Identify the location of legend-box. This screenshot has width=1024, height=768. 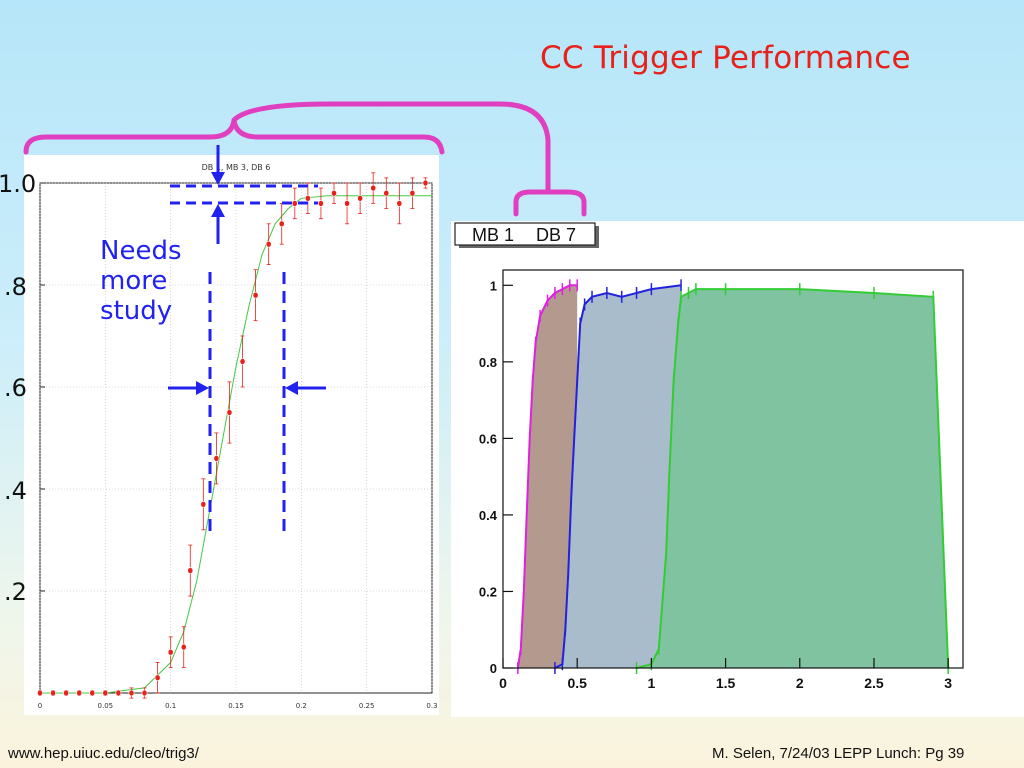
(525, 234).